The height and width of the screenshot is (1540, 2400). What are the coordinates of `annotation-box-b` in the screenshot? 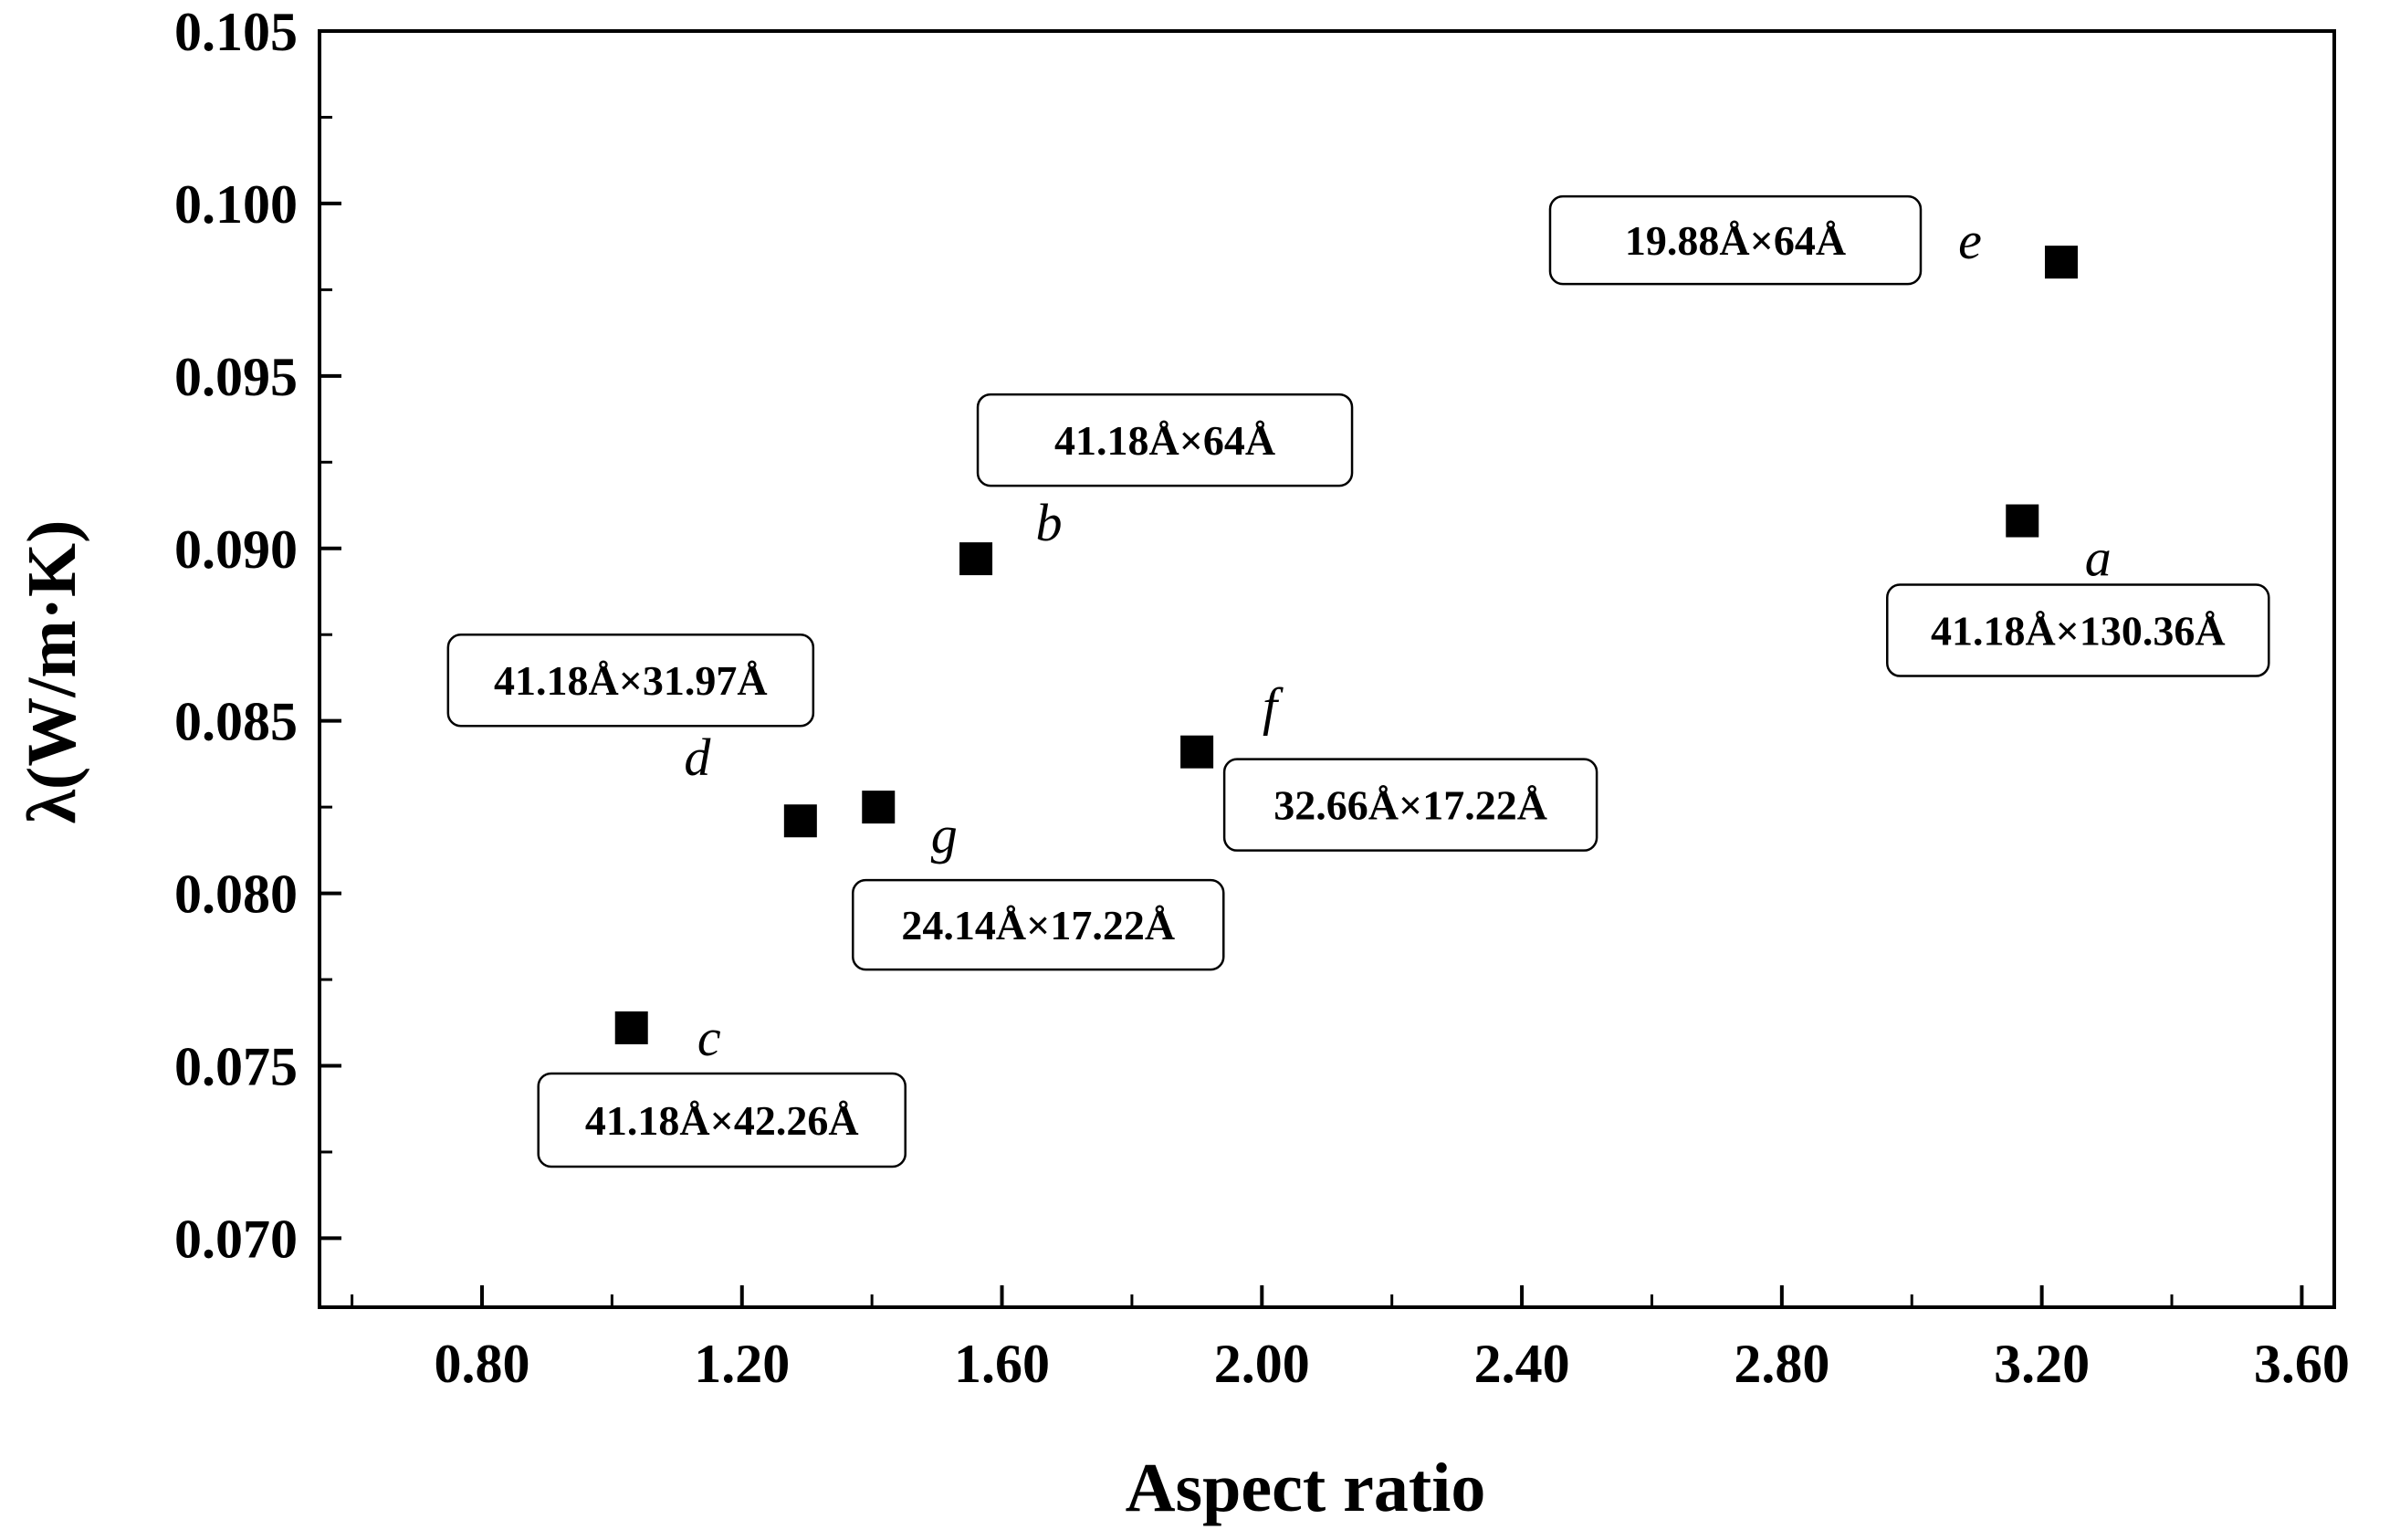 It's located at (1165, 440).